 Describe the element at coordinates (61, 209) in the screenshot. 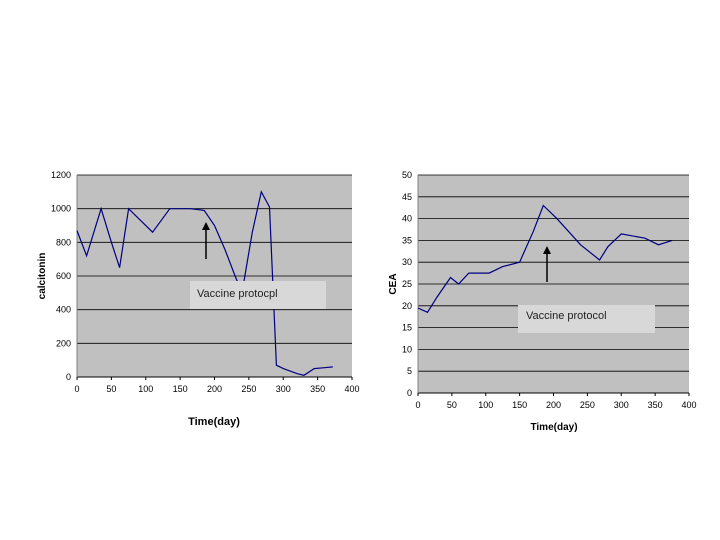

I see `y-tick-label: 1000` at that location.